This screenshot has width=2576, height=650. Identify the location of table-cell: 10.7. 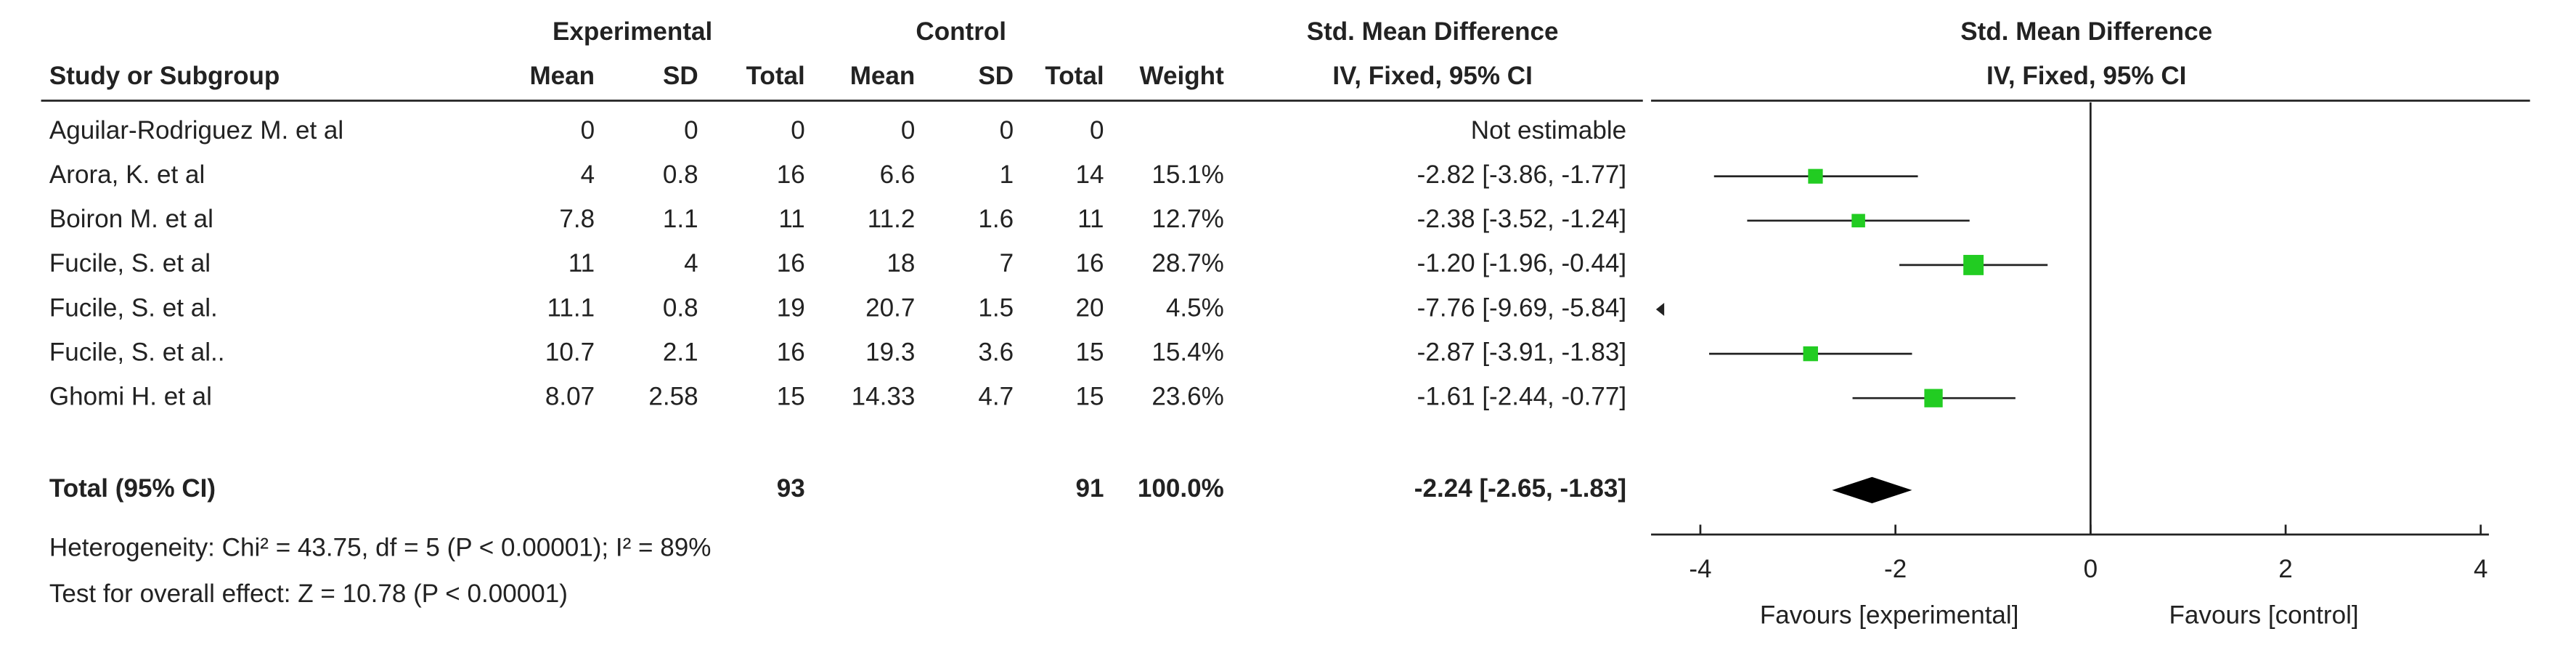
(570, 352).